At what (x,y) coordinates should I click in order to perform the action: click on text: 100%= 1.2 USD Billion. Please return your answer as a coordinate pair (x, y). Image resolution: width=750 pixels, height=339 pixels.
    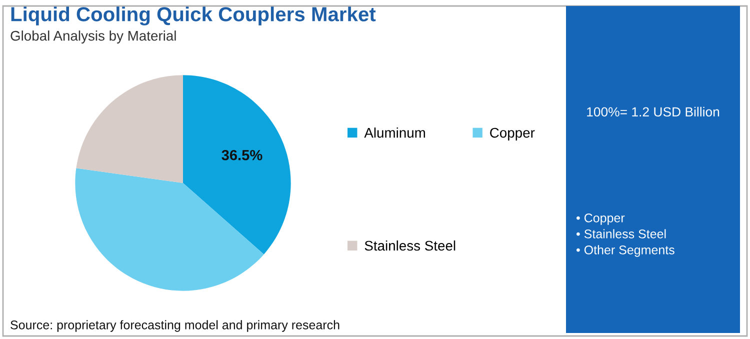
    Looking at the image, I should click on (653, 111).